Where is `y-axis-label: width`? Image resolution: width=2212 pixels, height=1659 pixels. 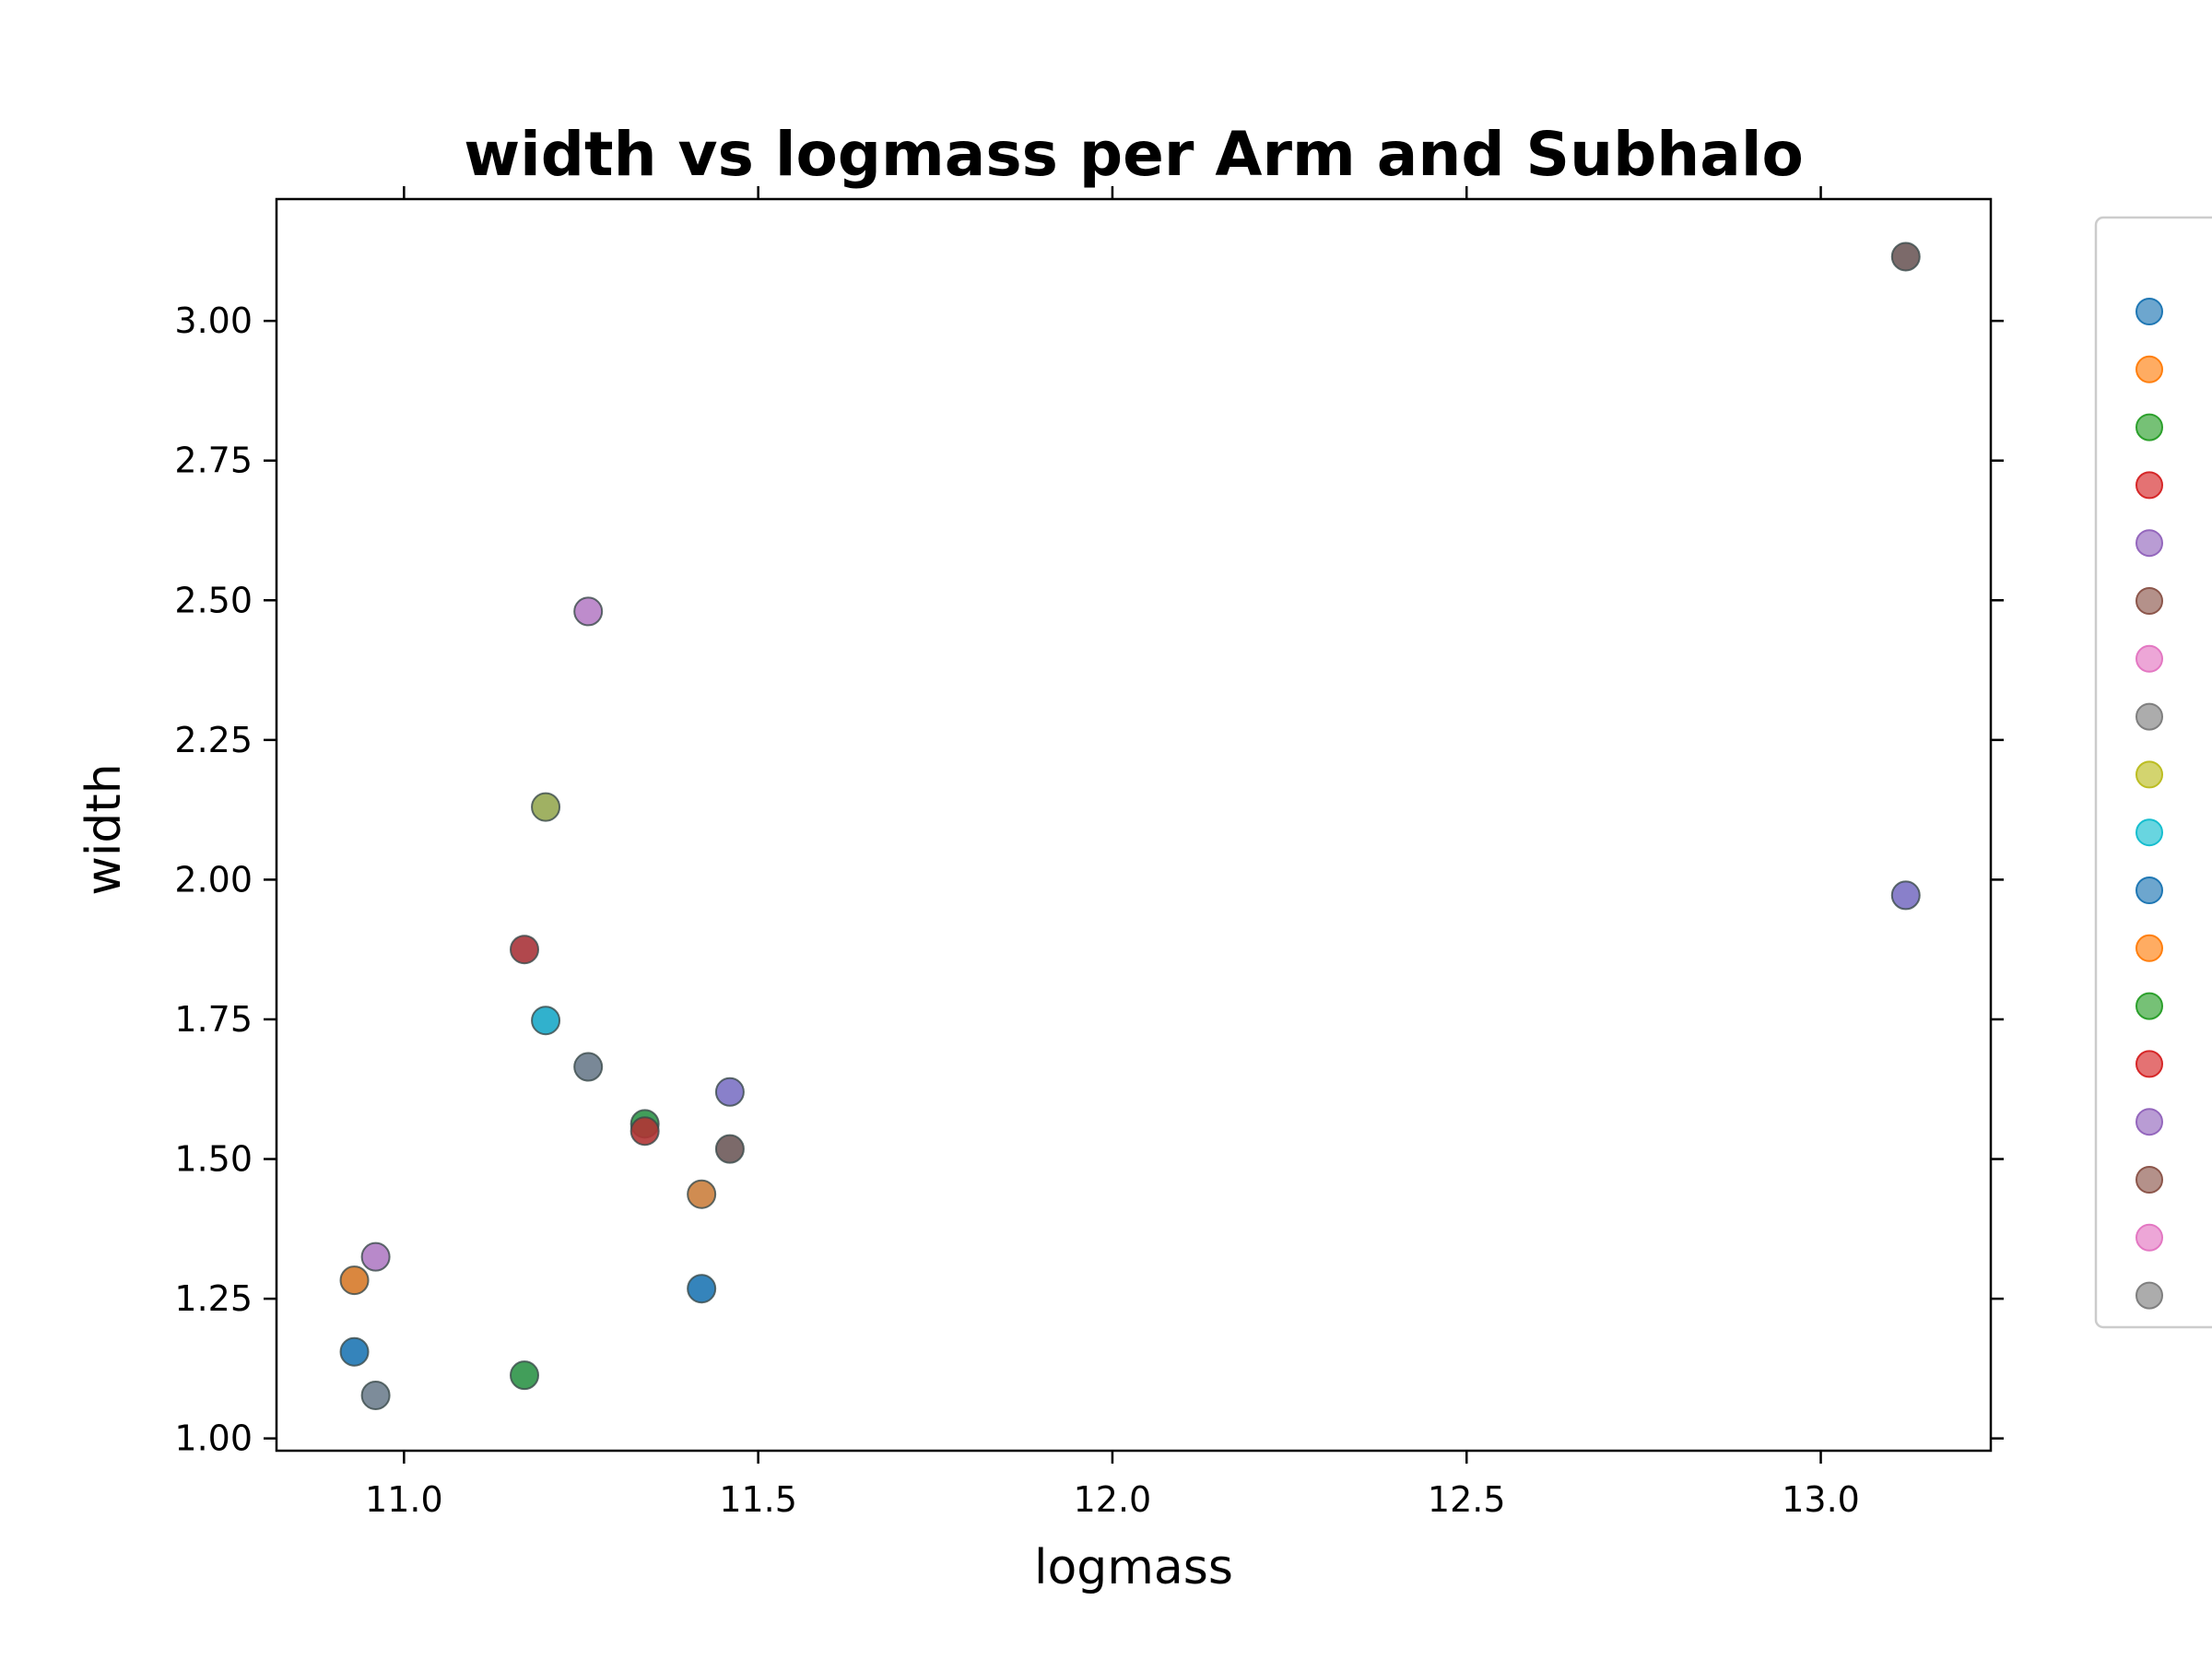 y-axis-label: width is located at coordinates (104, 829).